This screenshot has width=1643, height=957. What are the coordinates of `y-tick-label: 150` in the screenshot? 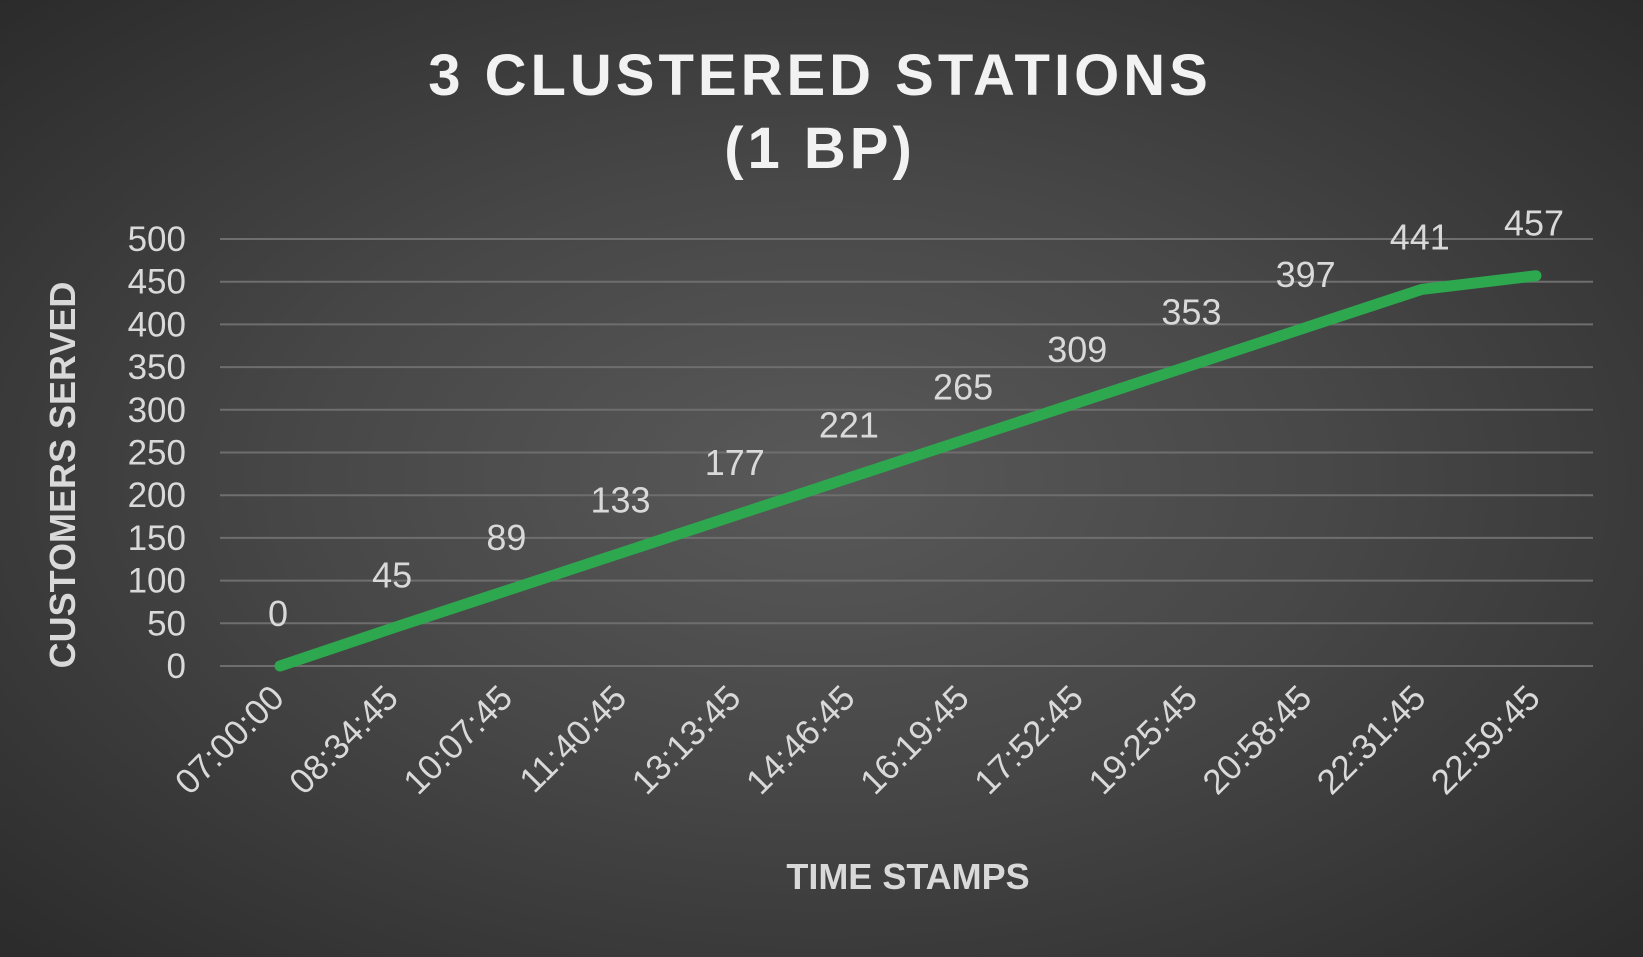 It's located at (157, 538).